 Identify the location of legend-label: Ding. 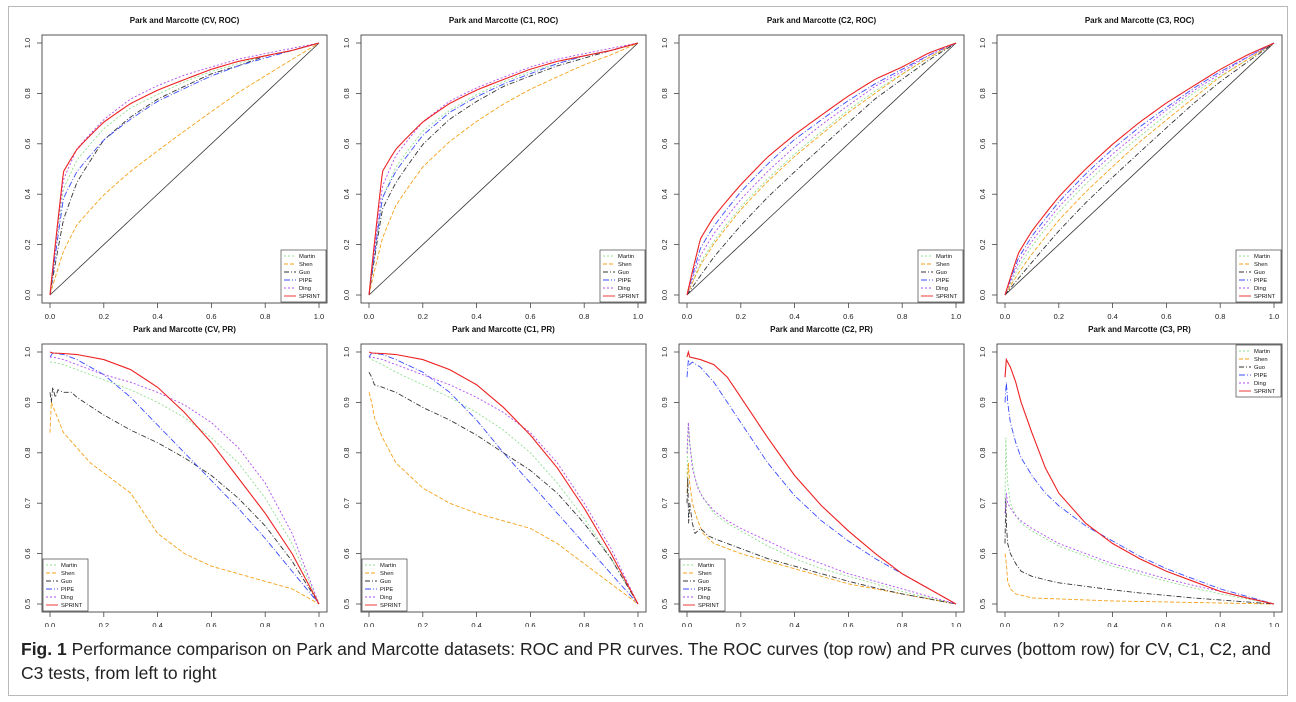
(704, 598).